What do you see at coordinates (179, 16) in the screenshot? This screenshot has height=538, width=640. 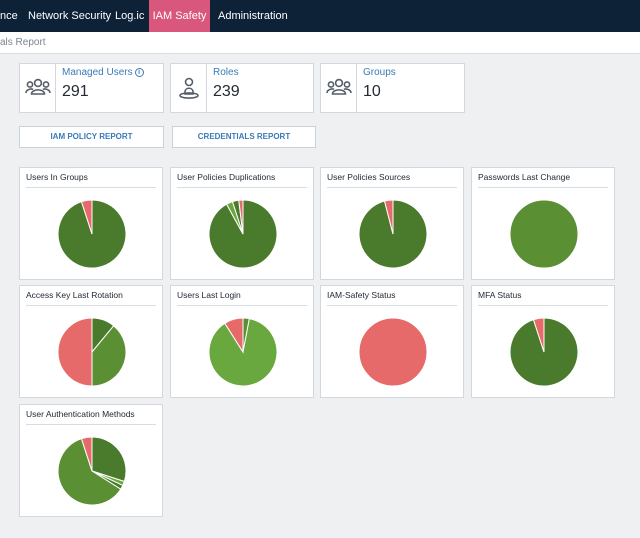 I see `nav-item-iam-safety: IAM Safety` at bounding box center [179, 16].